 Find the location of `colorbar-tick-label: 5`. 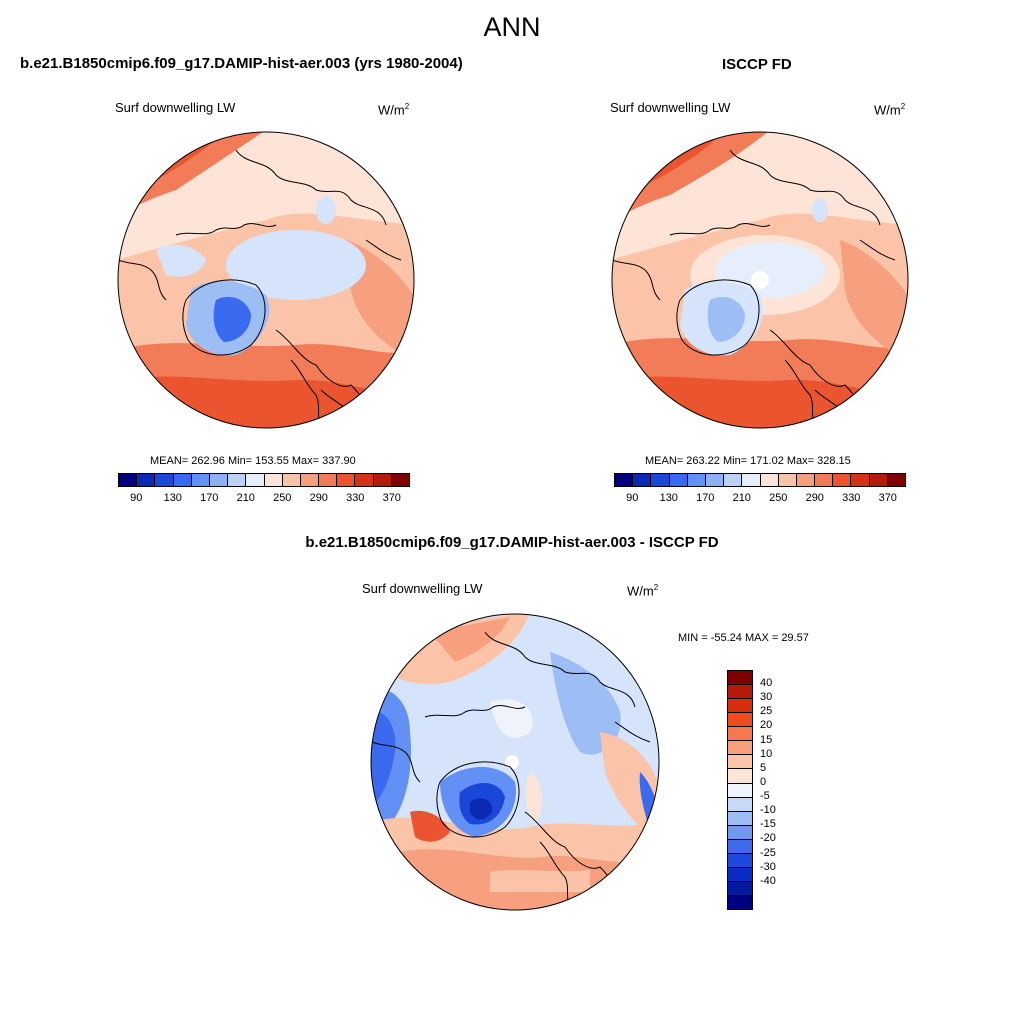

colorbar-tick-label: 5 is located at coordinates (763, 767).